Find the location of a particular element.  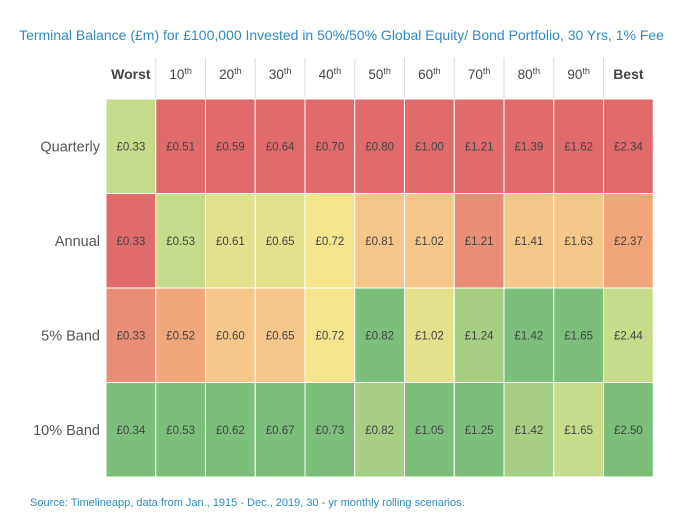

cell-value: £0.61 is located at coordinates (230, 242).